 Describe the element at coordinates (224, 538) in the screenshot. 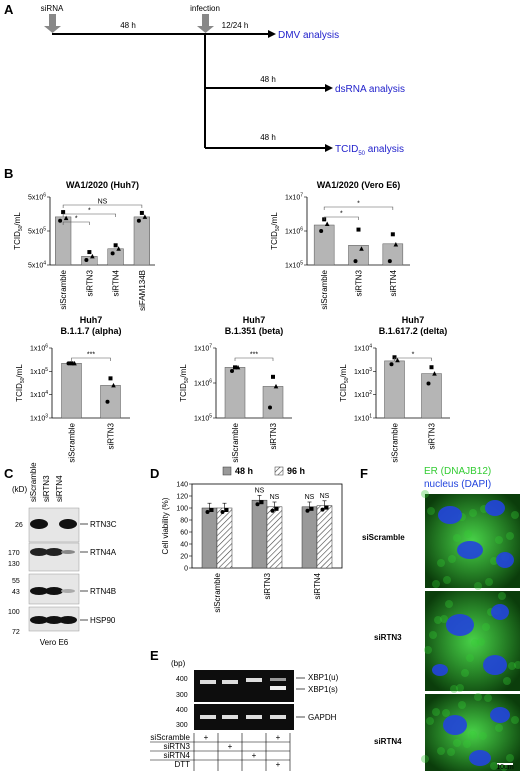

I see `bar-96h-siscramble` at that location.